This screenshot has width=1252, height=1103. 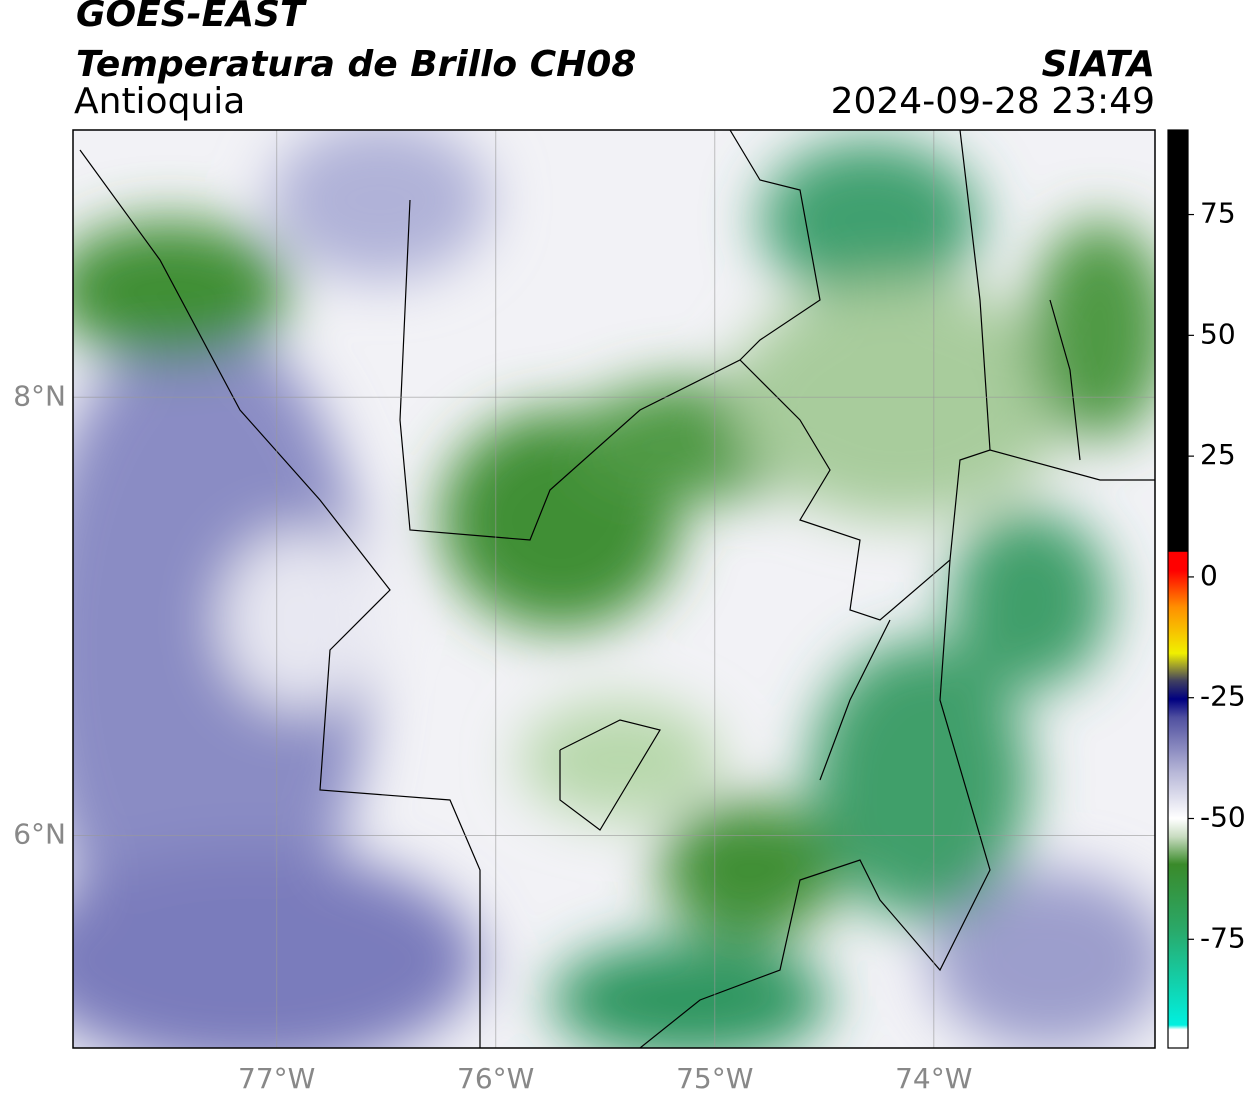 What do you see at coordinates (993, 101) in the screenshot?
I see `timestamp: 2024-09-28 23:49` at bounding box center [993, 101].